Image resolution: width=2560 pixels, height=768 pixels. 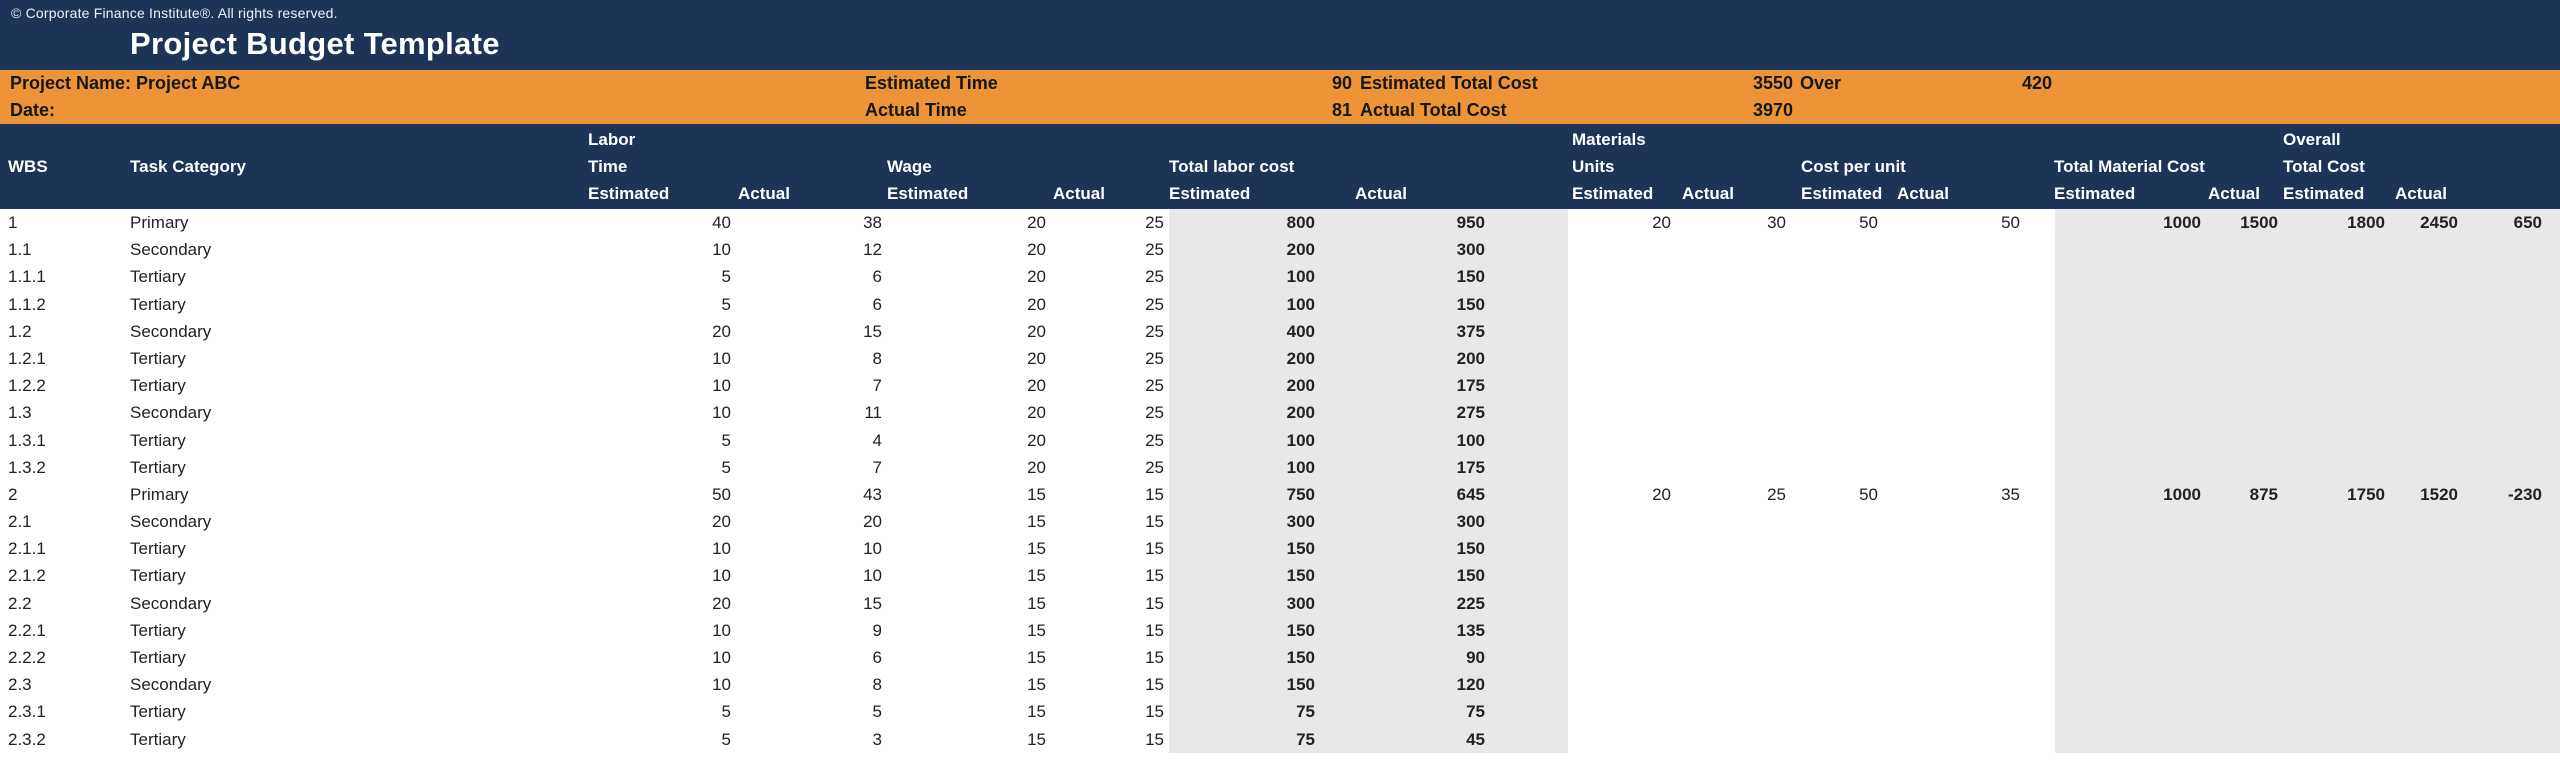 What do you see at coordinates (20, 250) in the screenshot?
I see `cell: 1.1` at bounding box center [20, 250].